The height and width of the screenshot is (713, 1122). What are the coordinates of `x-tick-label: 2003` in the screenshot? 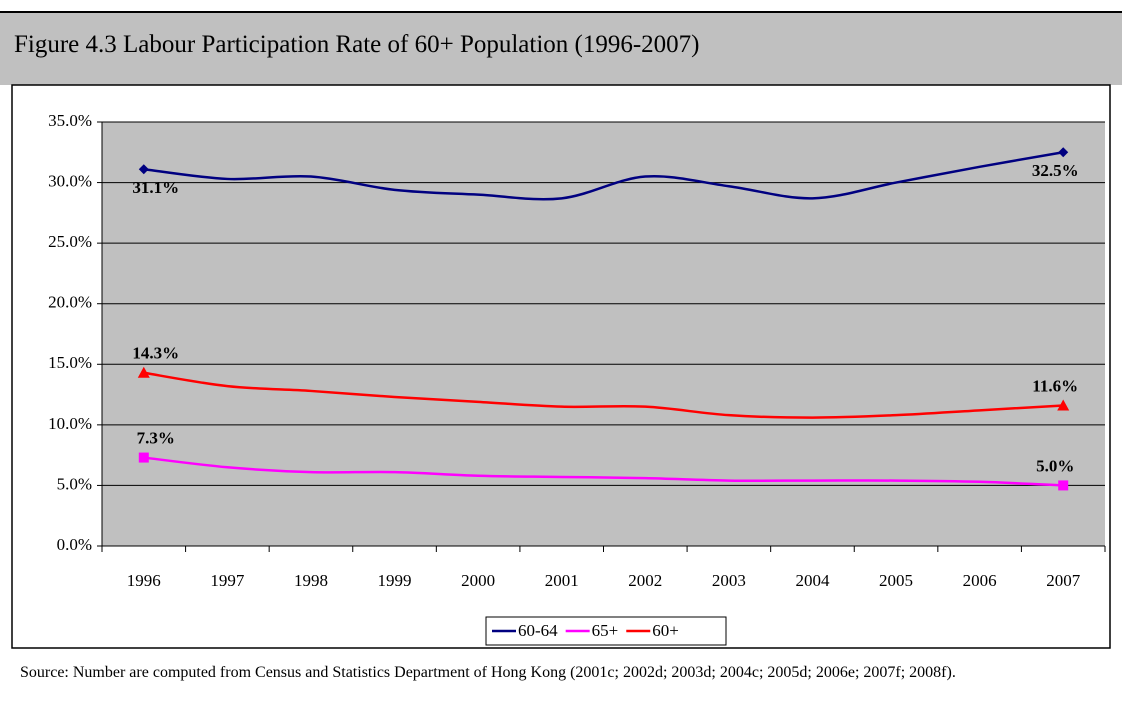 It's located at (729, 580).